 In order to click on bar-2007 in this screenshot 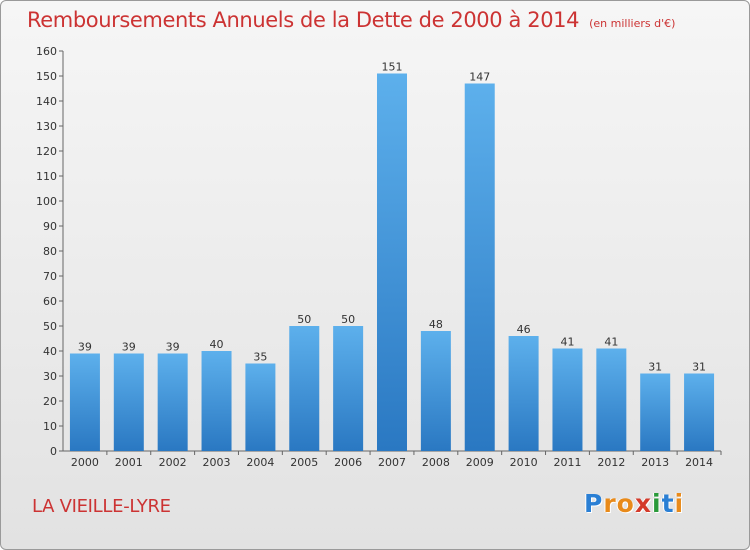, I will do `click(392, 262)`.